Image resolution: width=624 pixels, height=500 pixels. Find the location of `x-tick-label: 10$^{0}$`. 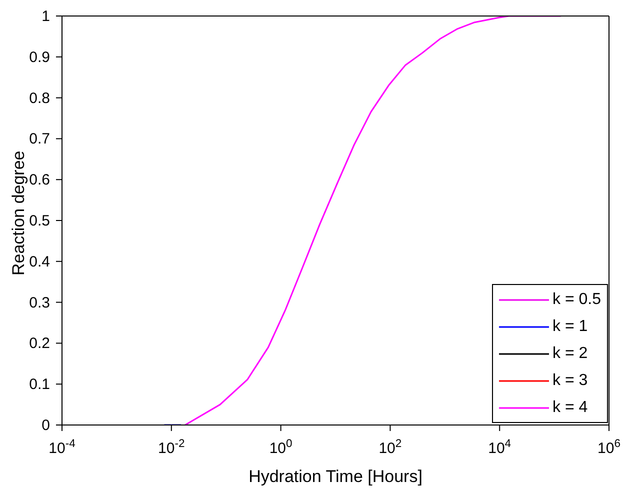

x-tick-label: 10$^{0}$ is located at coordinates (280, 447).